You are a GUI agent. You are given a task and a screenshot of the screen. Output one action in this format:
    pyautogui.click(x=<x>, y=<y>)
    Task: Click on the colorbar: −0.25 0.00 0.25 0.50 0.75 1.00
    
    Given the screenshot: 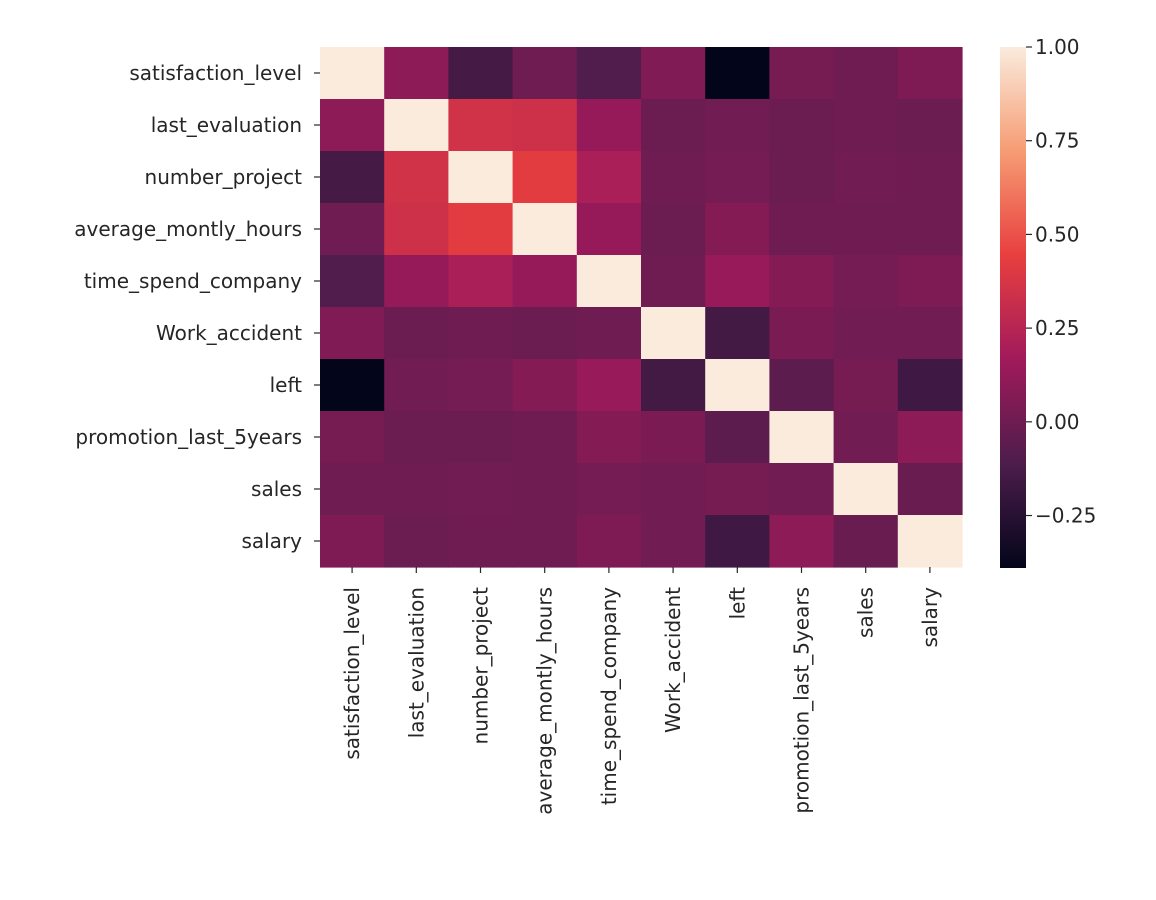 What is the action you would take?
    pyautogui.click(x=1048, y=301)
    